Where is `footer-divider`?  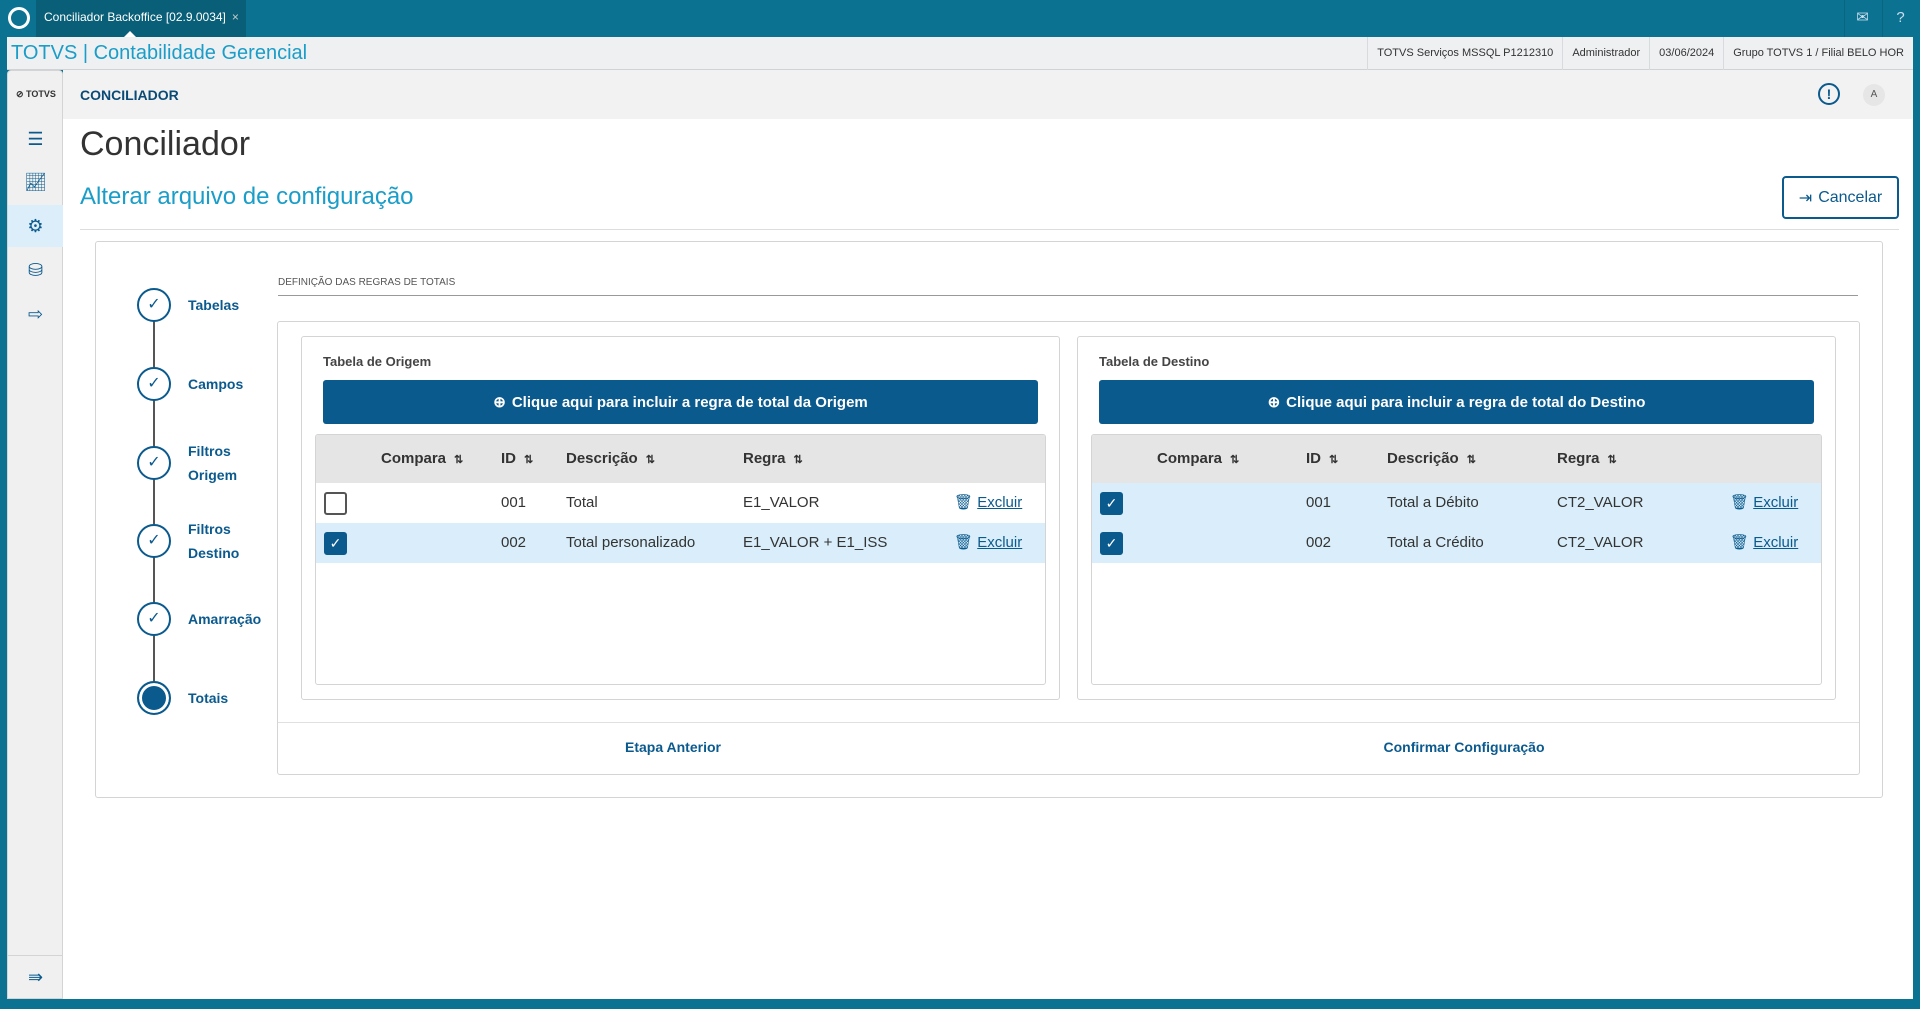
footer-divider is located at coordinates (1068, 722).